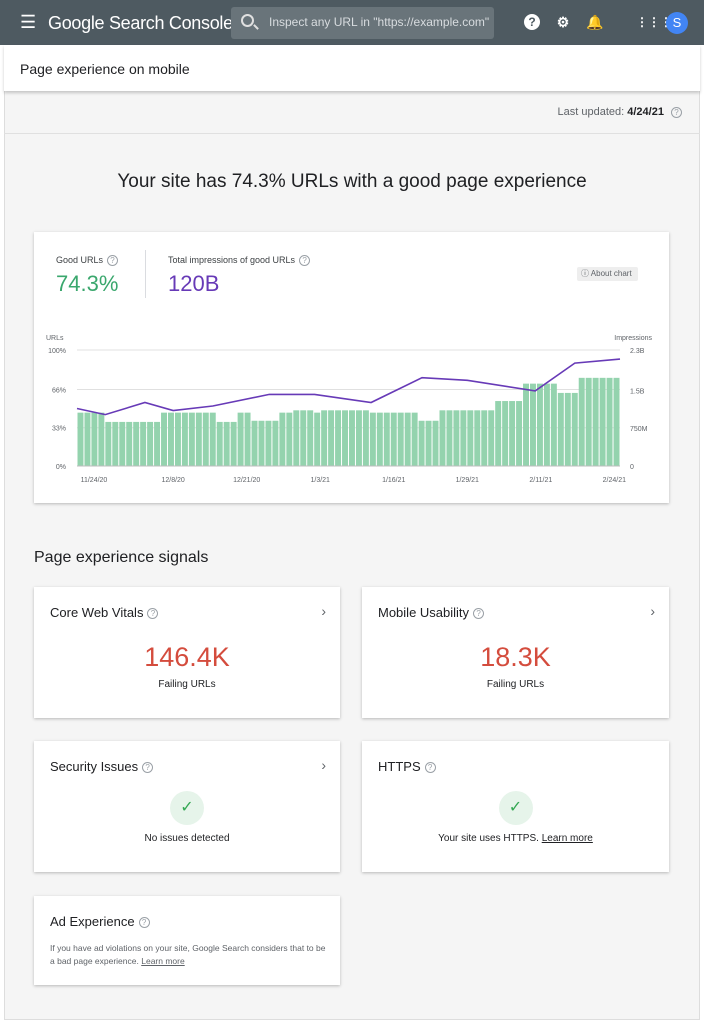 The image size is (704, 1024). I want to click on left-tick-label: 100%, so click(57, 351).